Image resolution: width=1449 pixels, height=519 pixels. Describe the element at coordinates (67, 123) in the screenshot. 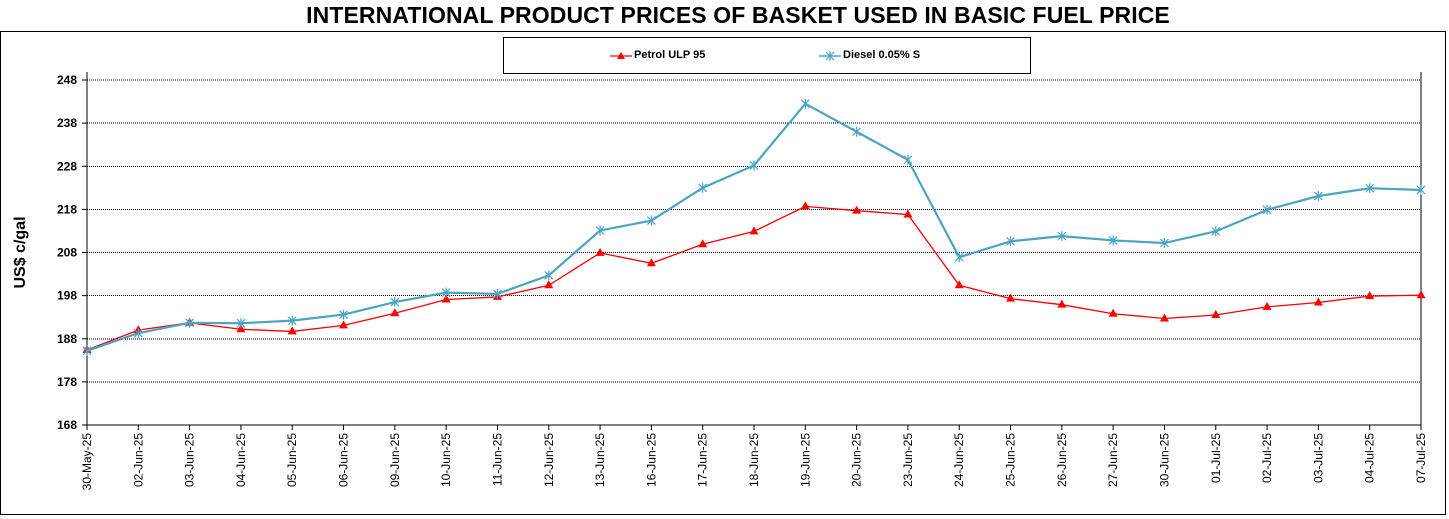

I see `y-tick-label-238: 238` at that location.